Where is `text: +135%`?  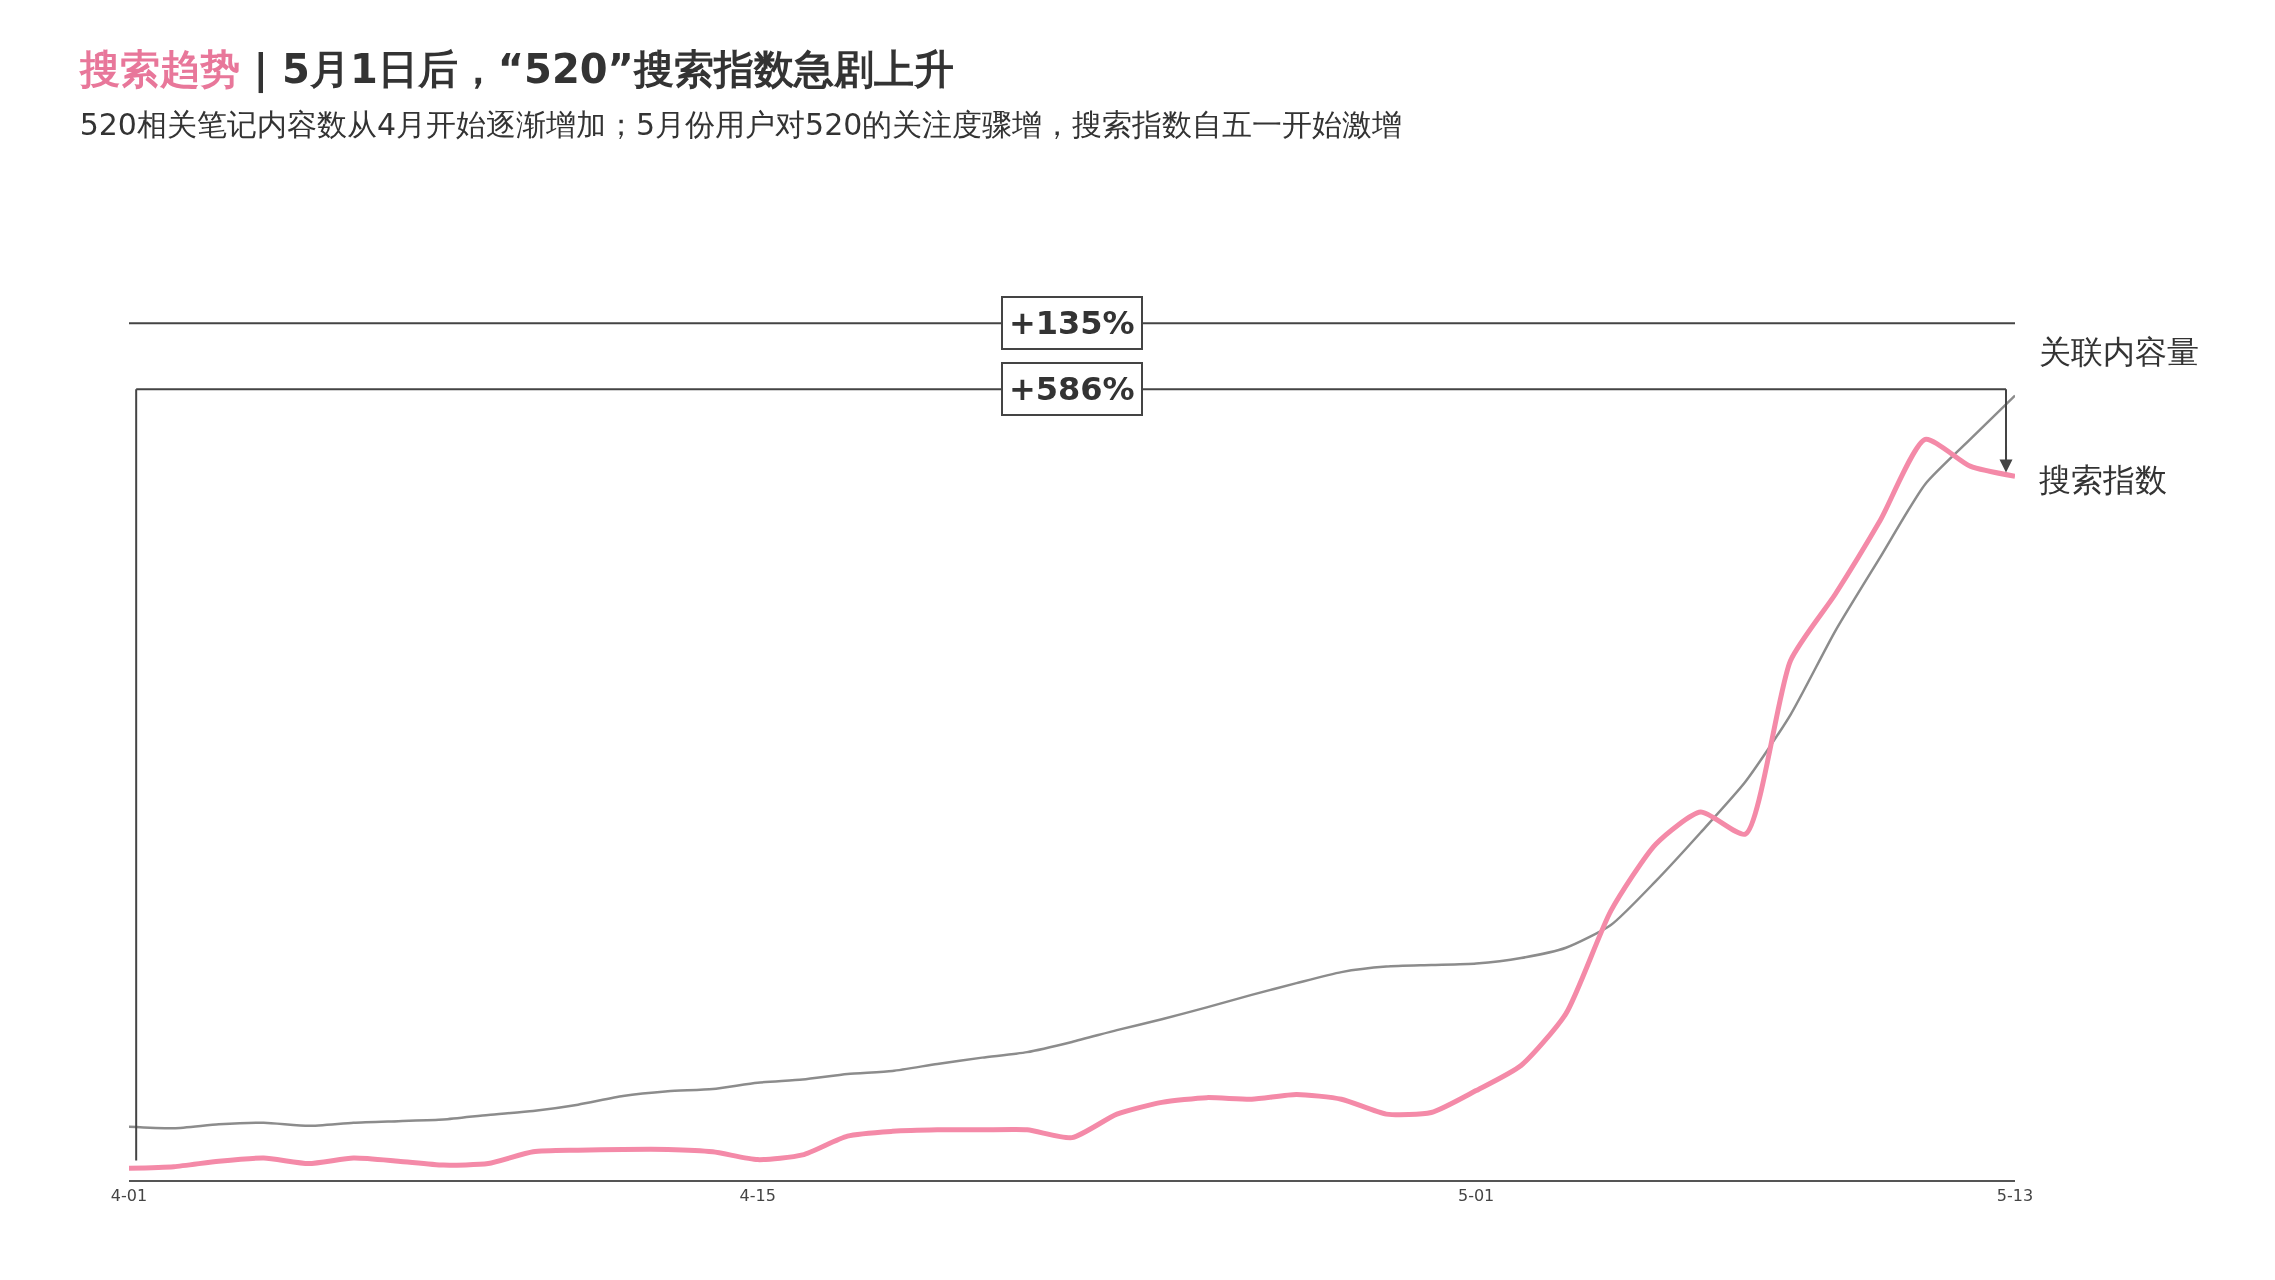
text: +135% is located at coordinates (1072, 323).